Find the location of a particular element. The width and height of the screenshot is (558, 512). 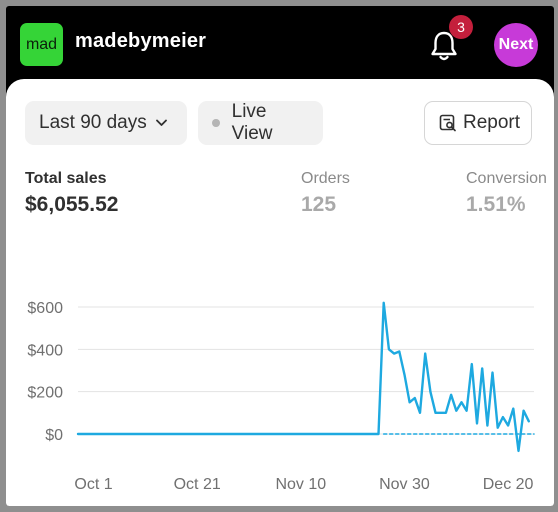

orders-label: Orders is located at coordinates (325, 178).